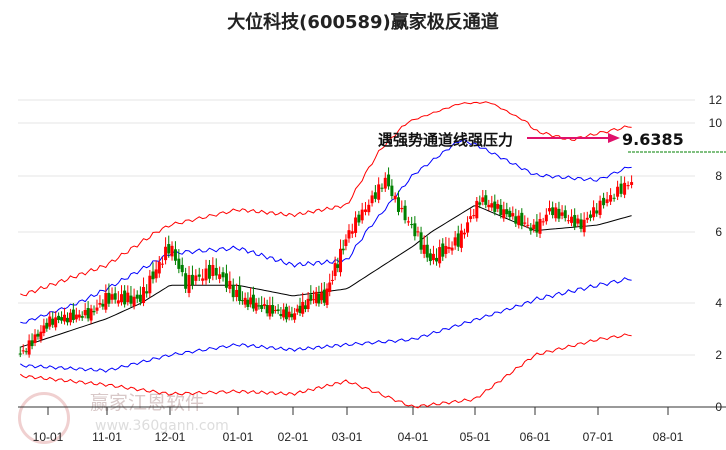 The image size is (726, 450). Describe the element at coordinates (238, 437) in the screenshot. I see `x-tick-label: 01-01` at that location.